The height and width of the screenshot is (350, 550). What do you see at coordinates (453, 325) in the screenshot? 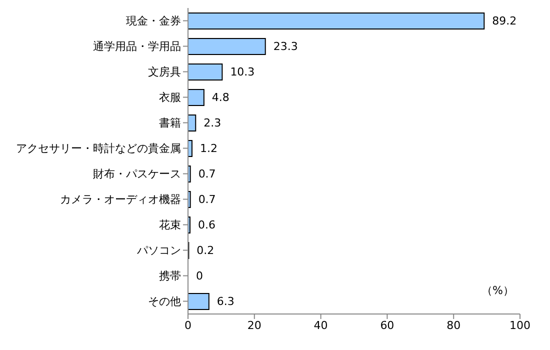
I see `x-tick-label: 80` at bounding box center [453, 325].